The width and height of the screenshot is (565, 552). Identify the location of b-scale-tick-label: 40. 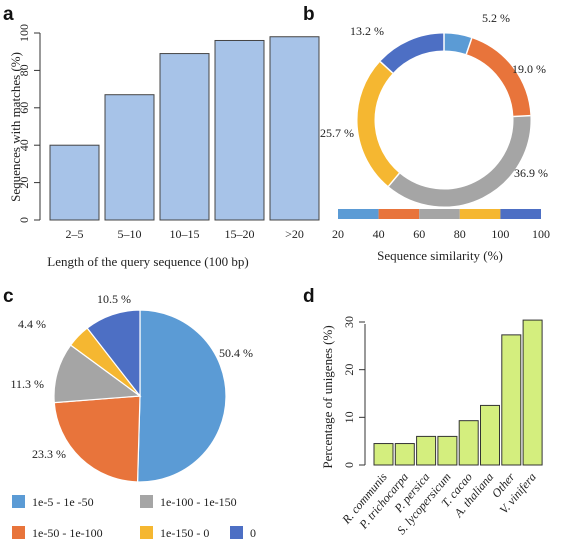
(379, 234).